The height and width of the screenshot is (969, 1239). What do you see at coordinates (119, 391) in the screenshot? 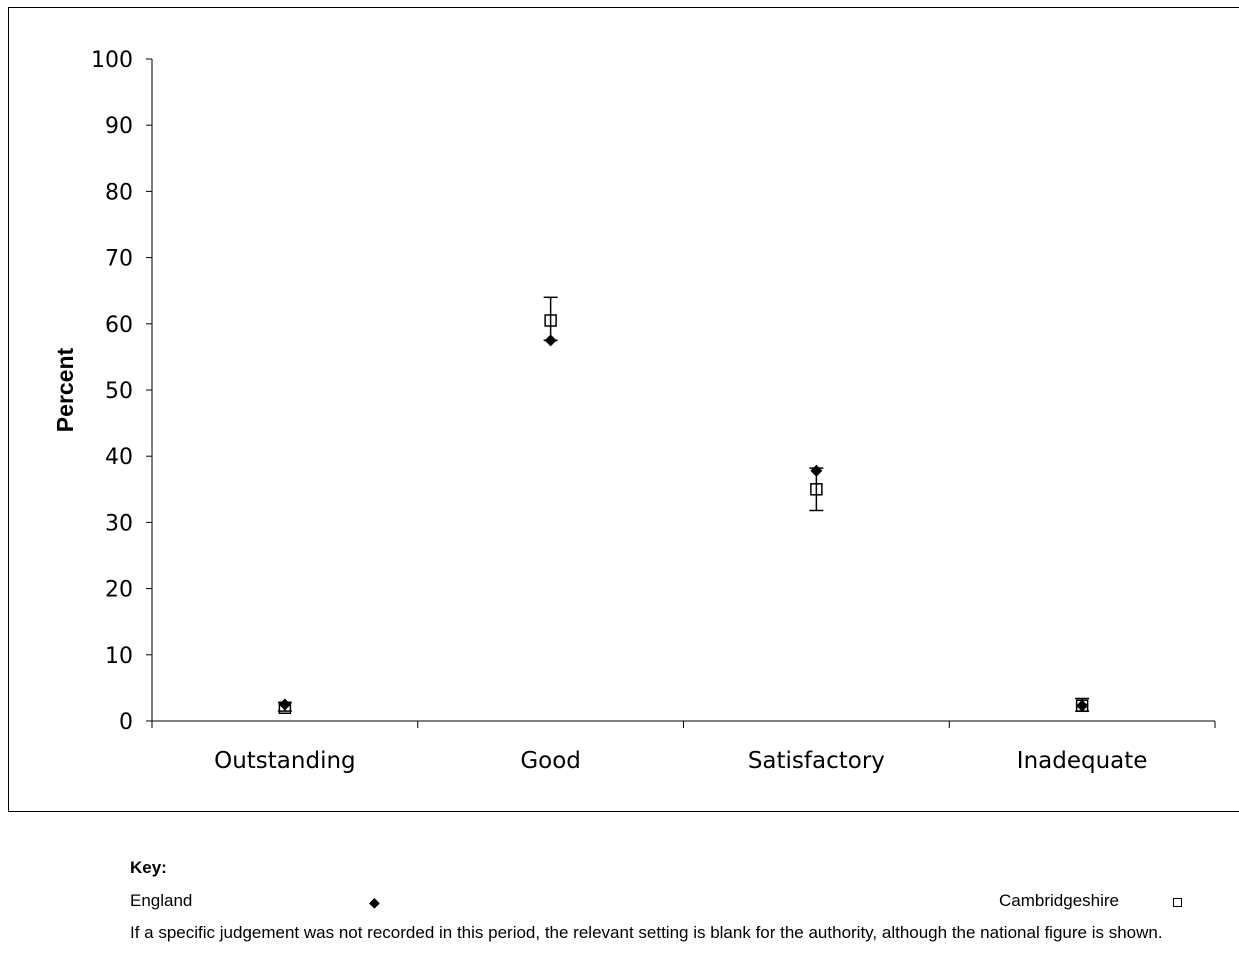
I see `y-tick-label: 50` at bounding box center [119, 391].